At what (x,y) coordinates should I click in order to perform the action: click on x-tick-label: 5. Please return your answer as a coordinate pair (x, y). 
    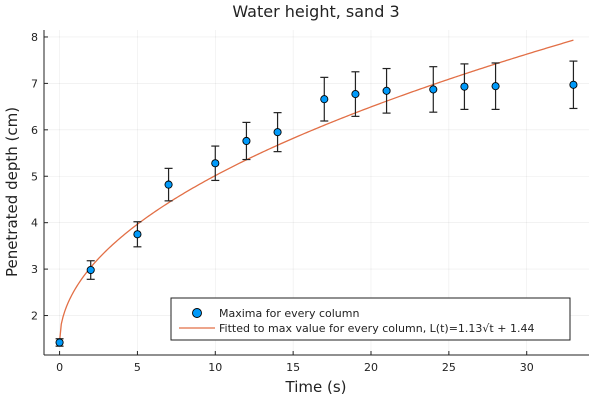
    Looking at the image, I should click on (137, 367).